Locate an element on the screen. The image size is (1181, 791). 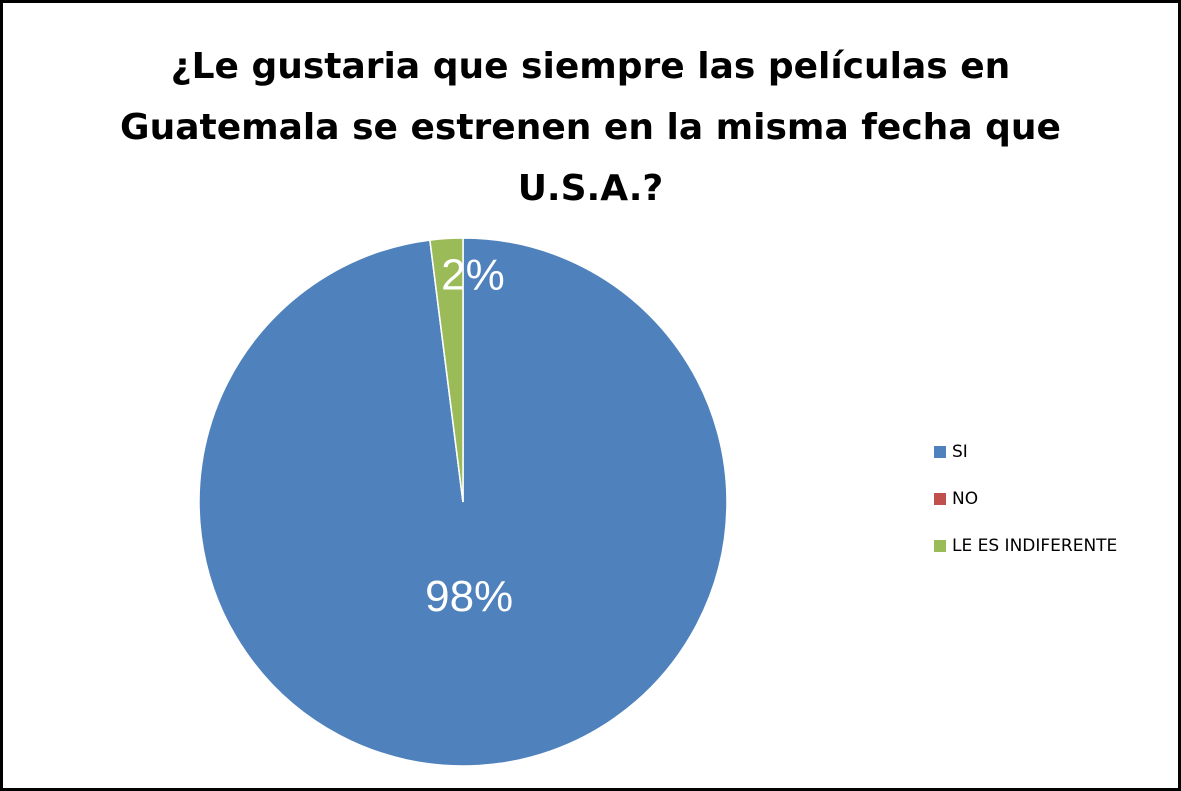
data-label: 2% is located at coordinates (473, 275).